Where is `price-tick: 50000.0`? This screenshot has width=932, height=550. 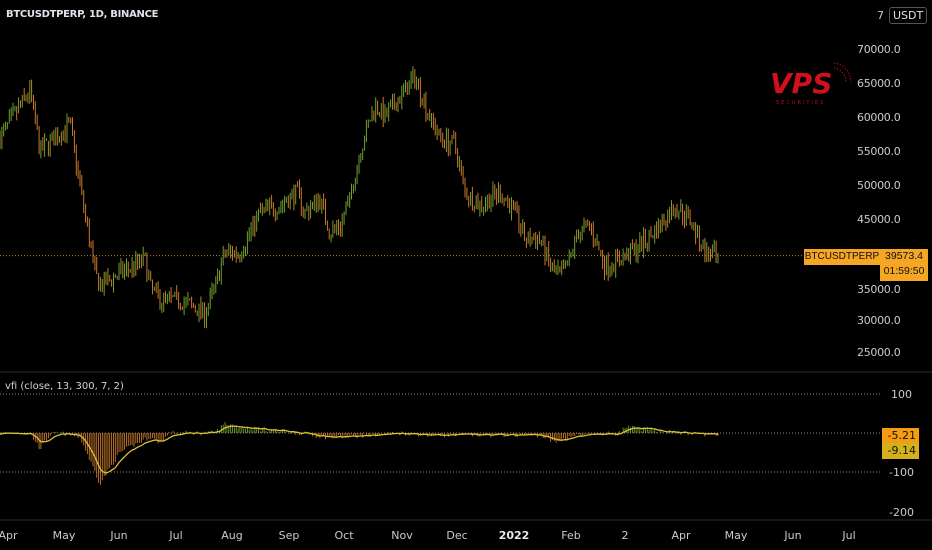 price-tick: 50000.0 is located at coordinates (879, 185).